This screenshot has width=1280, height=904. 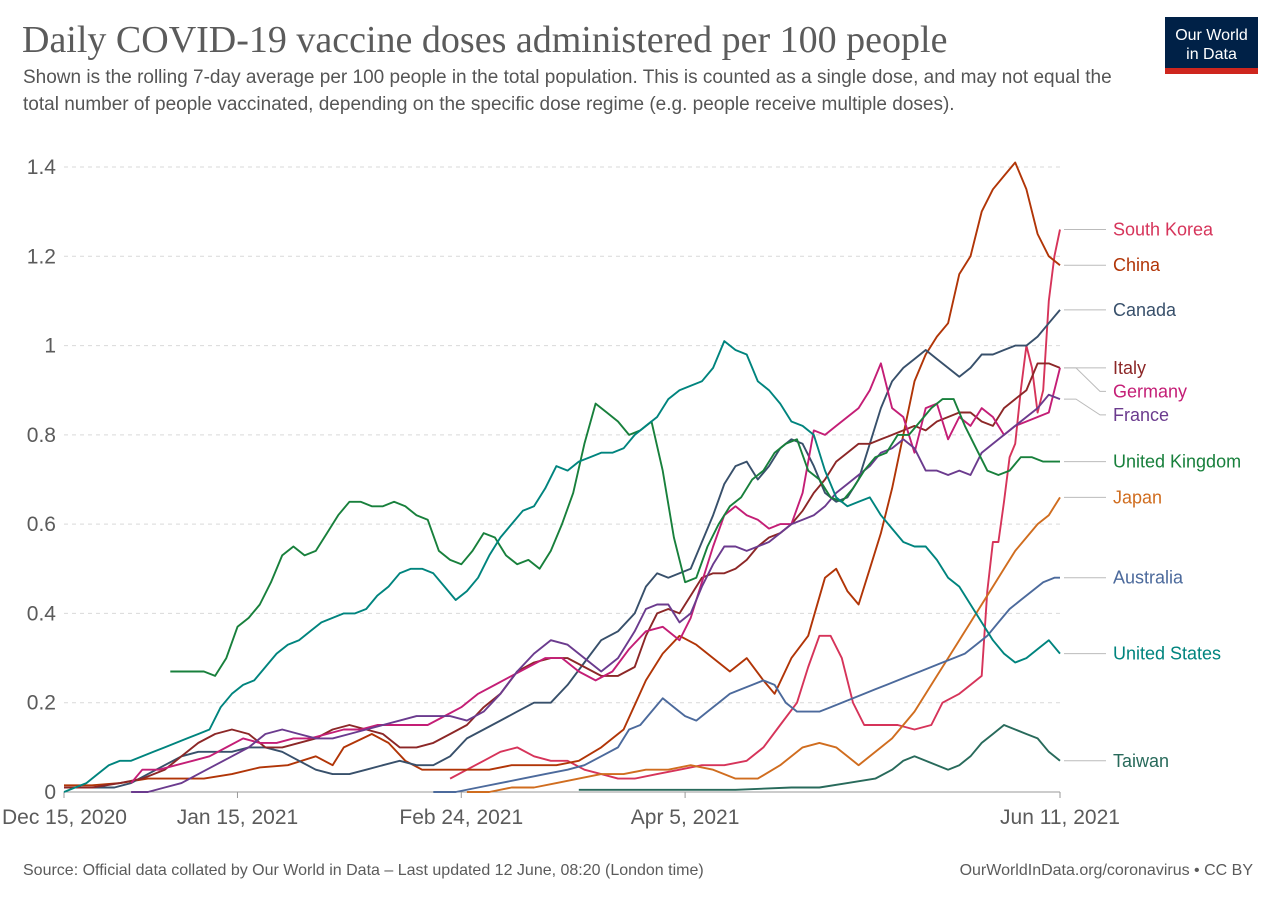 What do you see at coordinates (1129, 368) in the screenshot?
I see `legend-label: Italy` at bounding box center [1129, 368].